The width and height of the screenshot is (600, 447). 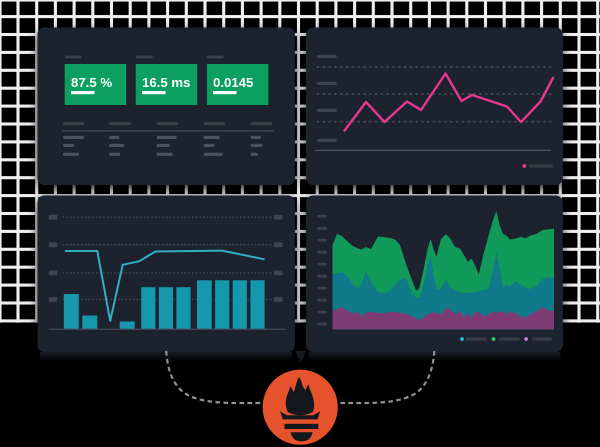 What do you see at coordinates (166, 82) in the screenshot?
I see `svg-text: 16.5 ms` at bounding box center [166, 82].